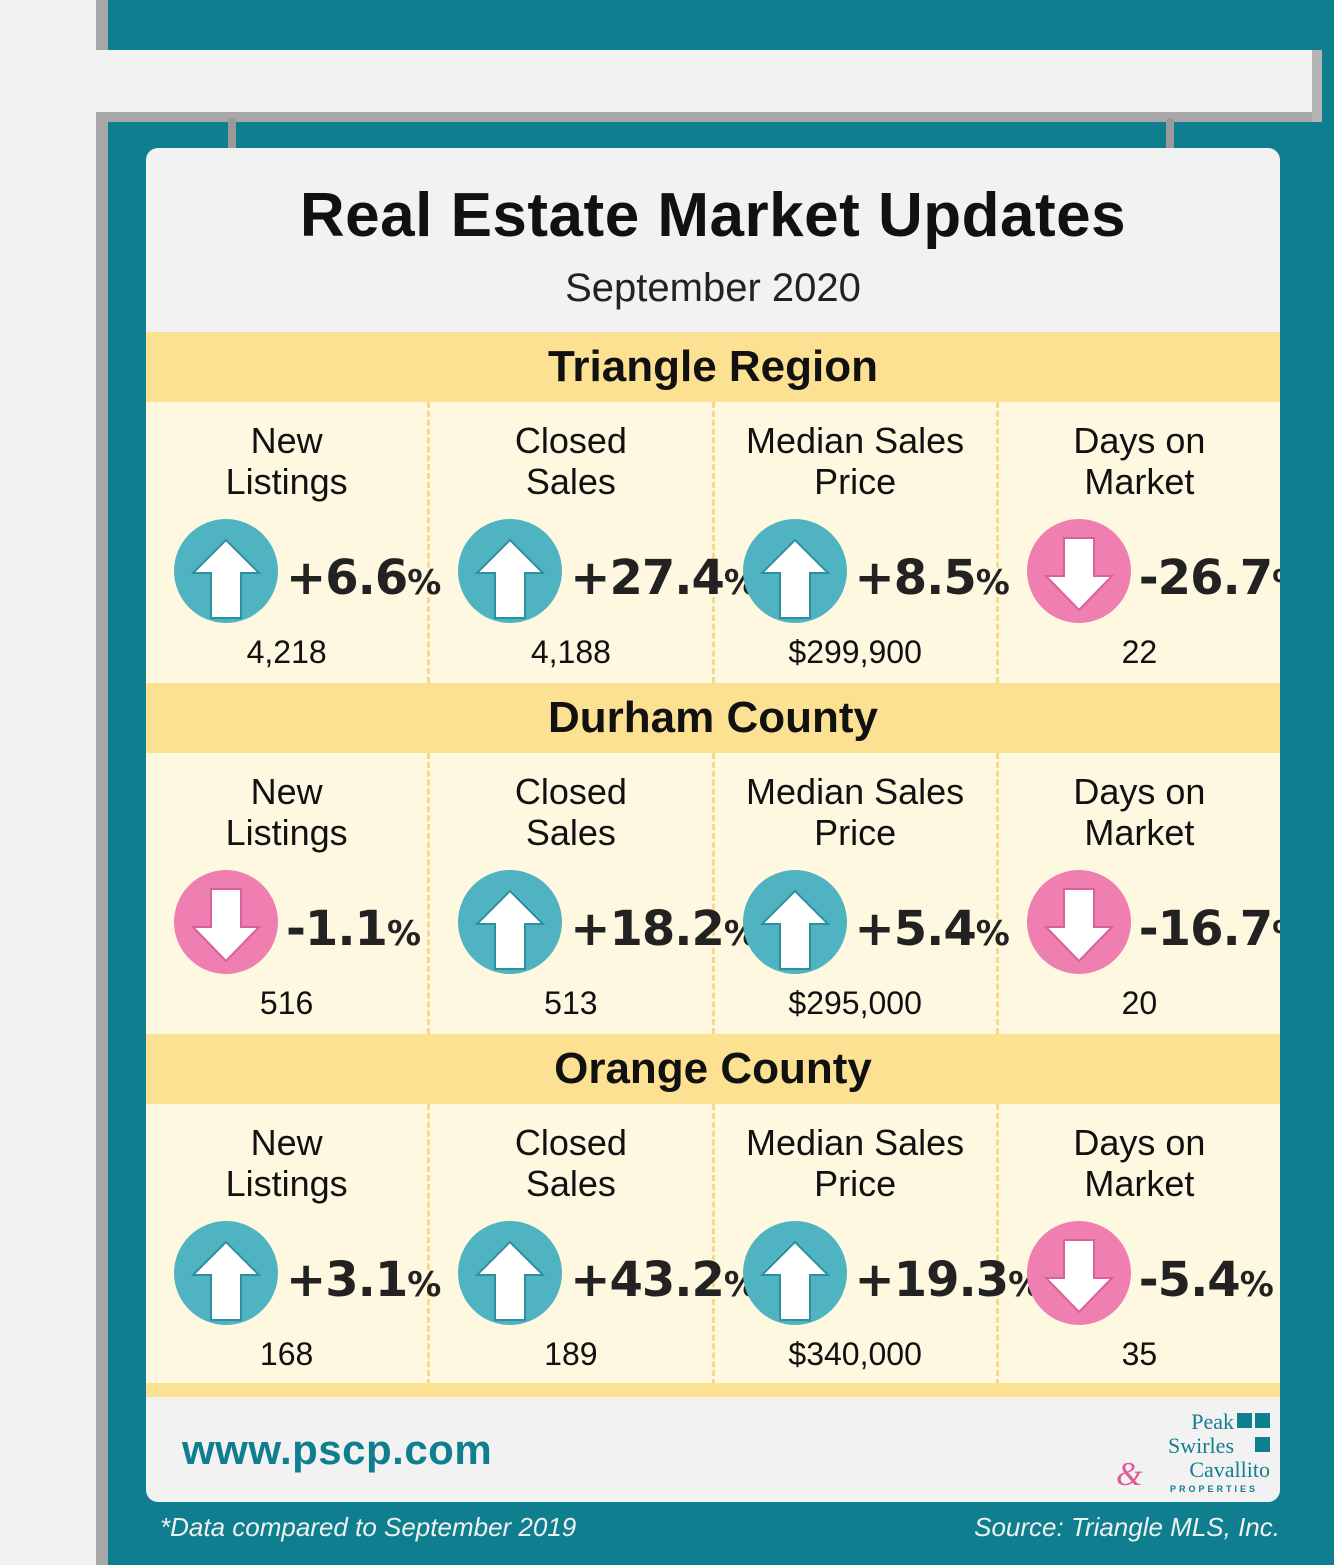  What do you see at coordinates (1189, 1280) in the screenshot?
I see `percent-change-value: -5.4` at bounding box center [1189, 1280].